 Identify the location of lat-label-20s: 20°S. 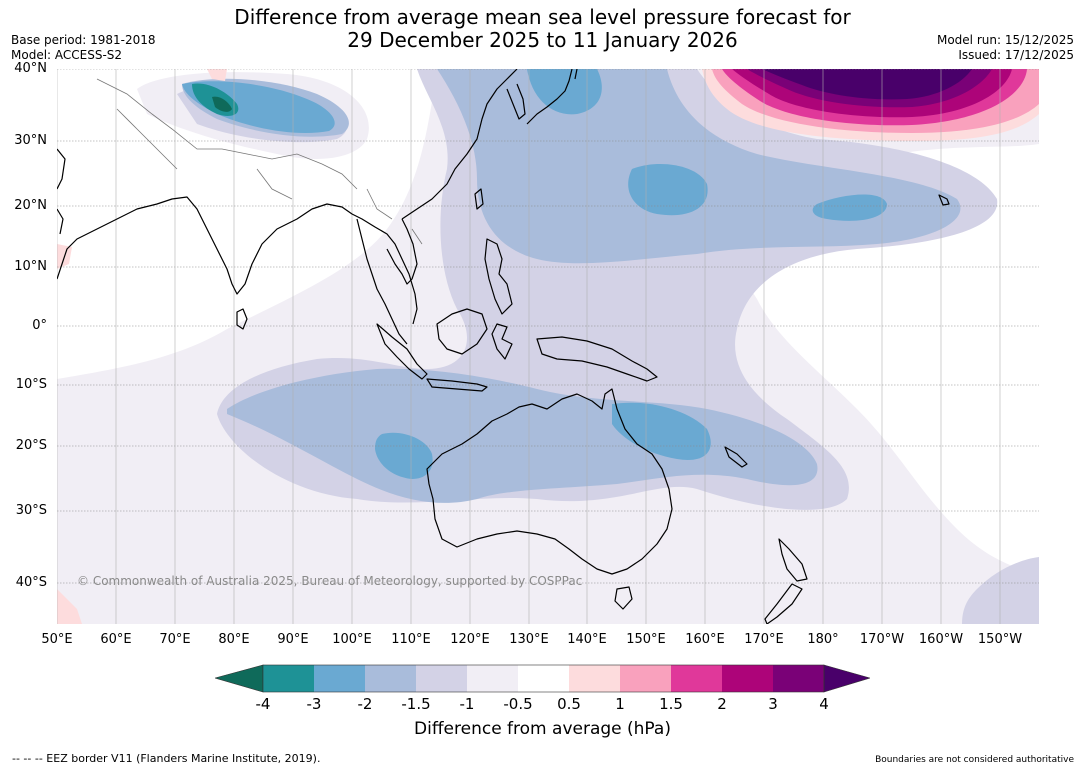
(31, 445).